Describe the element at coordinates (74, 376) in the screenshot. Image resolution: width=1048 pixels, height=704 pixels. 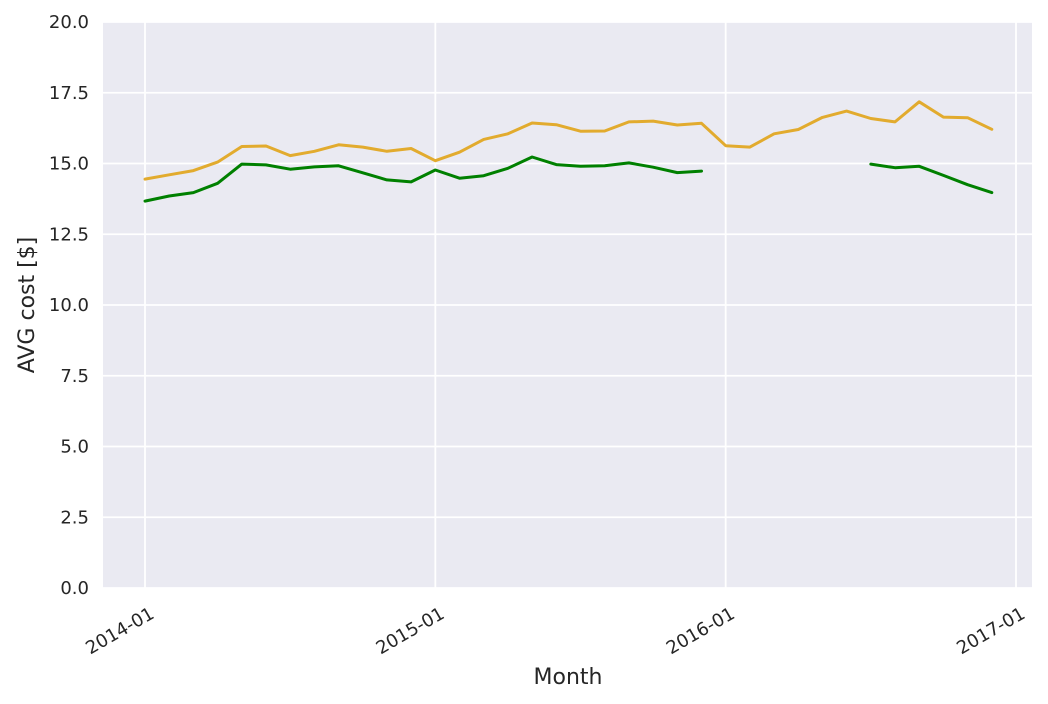
I see `y-tick-label: 7.5` at that location.